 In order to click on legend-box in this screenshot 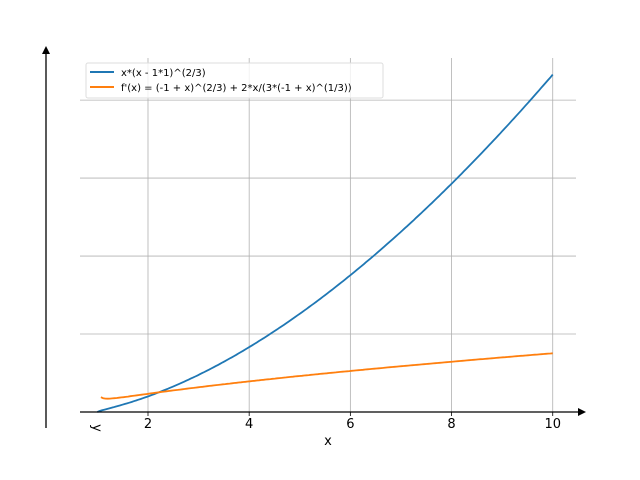, I will do `click(234, 80)`.